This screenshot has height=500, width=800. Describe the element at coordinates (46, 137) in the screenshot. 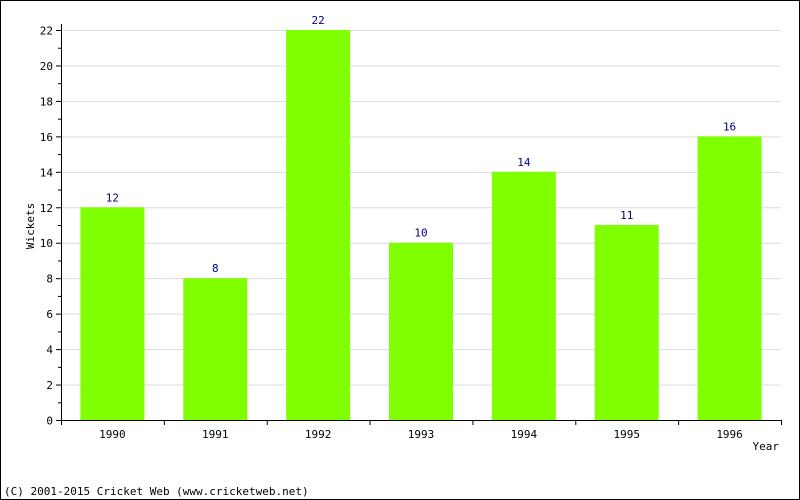

I see `y-tick-label: 16` at that location.